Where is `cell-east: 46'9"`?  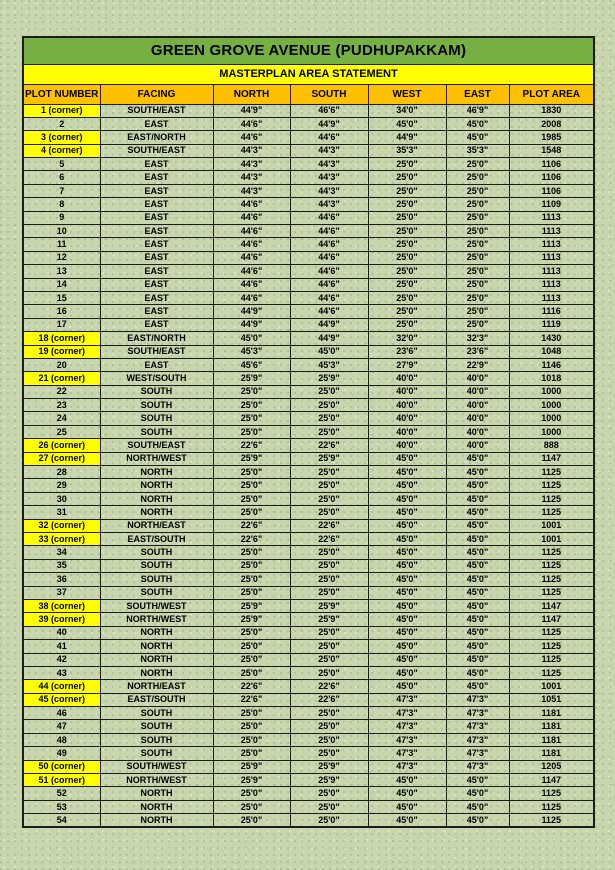 cell-east: 46'9" is located at coordinates (477, 110).